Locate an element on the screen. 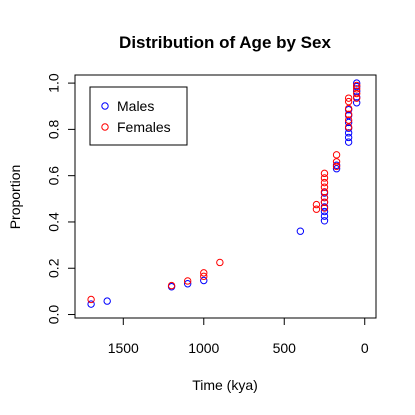  legend-box is located at coordinates (138, 116).